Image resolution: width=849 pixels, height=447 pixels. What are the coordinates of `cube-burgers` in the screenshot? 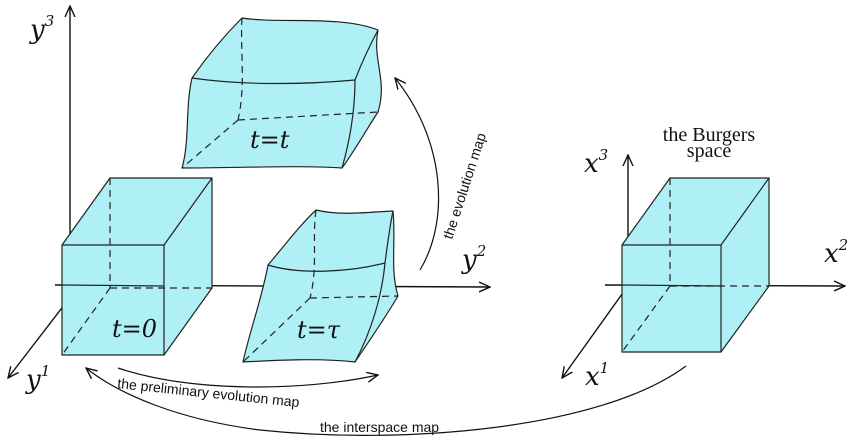 It's located at (695, 265).